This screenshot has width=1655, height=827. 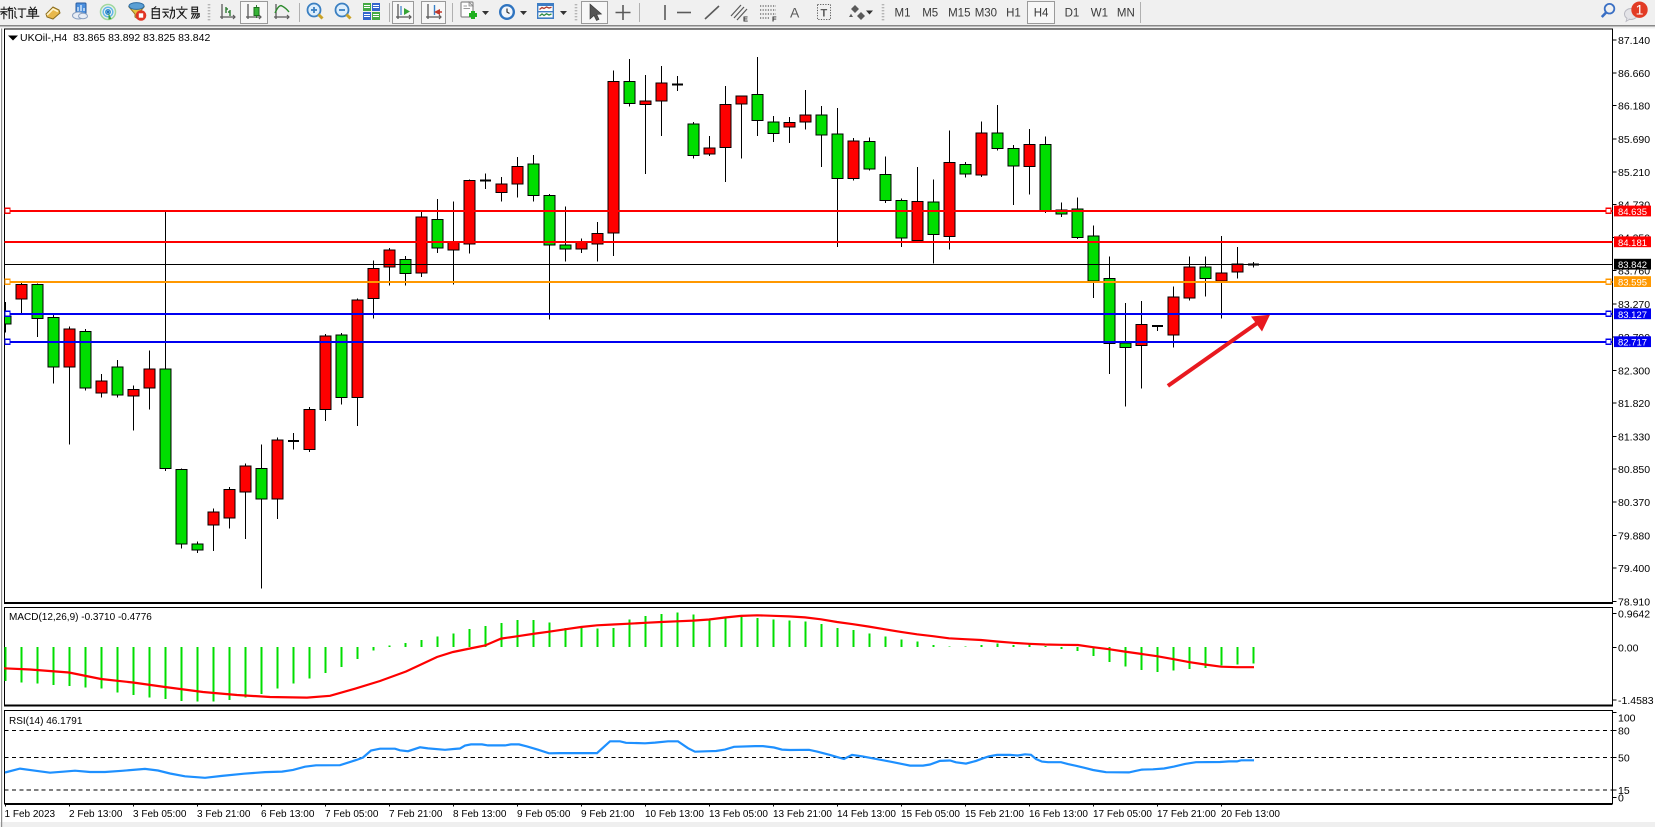 I want to click on svg-text: 85.210, so click(x=1634, y=173).